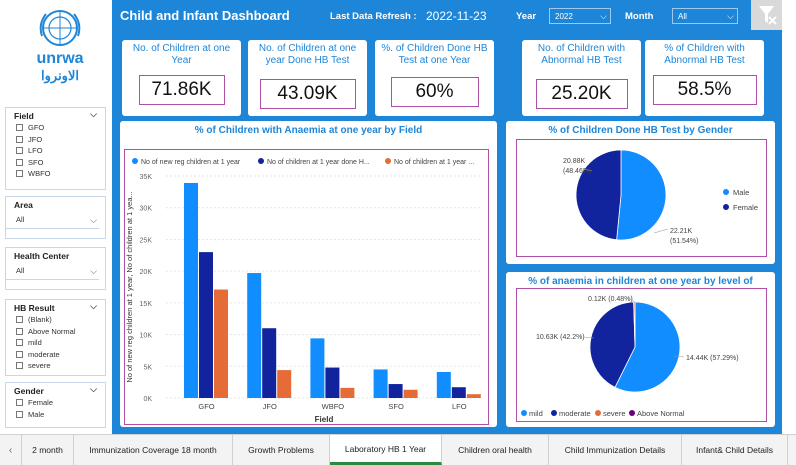 Image resolution: width=796 pixels, height=465 pixels. Describe the element at coordinates (11, 450) in the screenshot. I see `tab-scroll-left-icon: ‹` at that location.